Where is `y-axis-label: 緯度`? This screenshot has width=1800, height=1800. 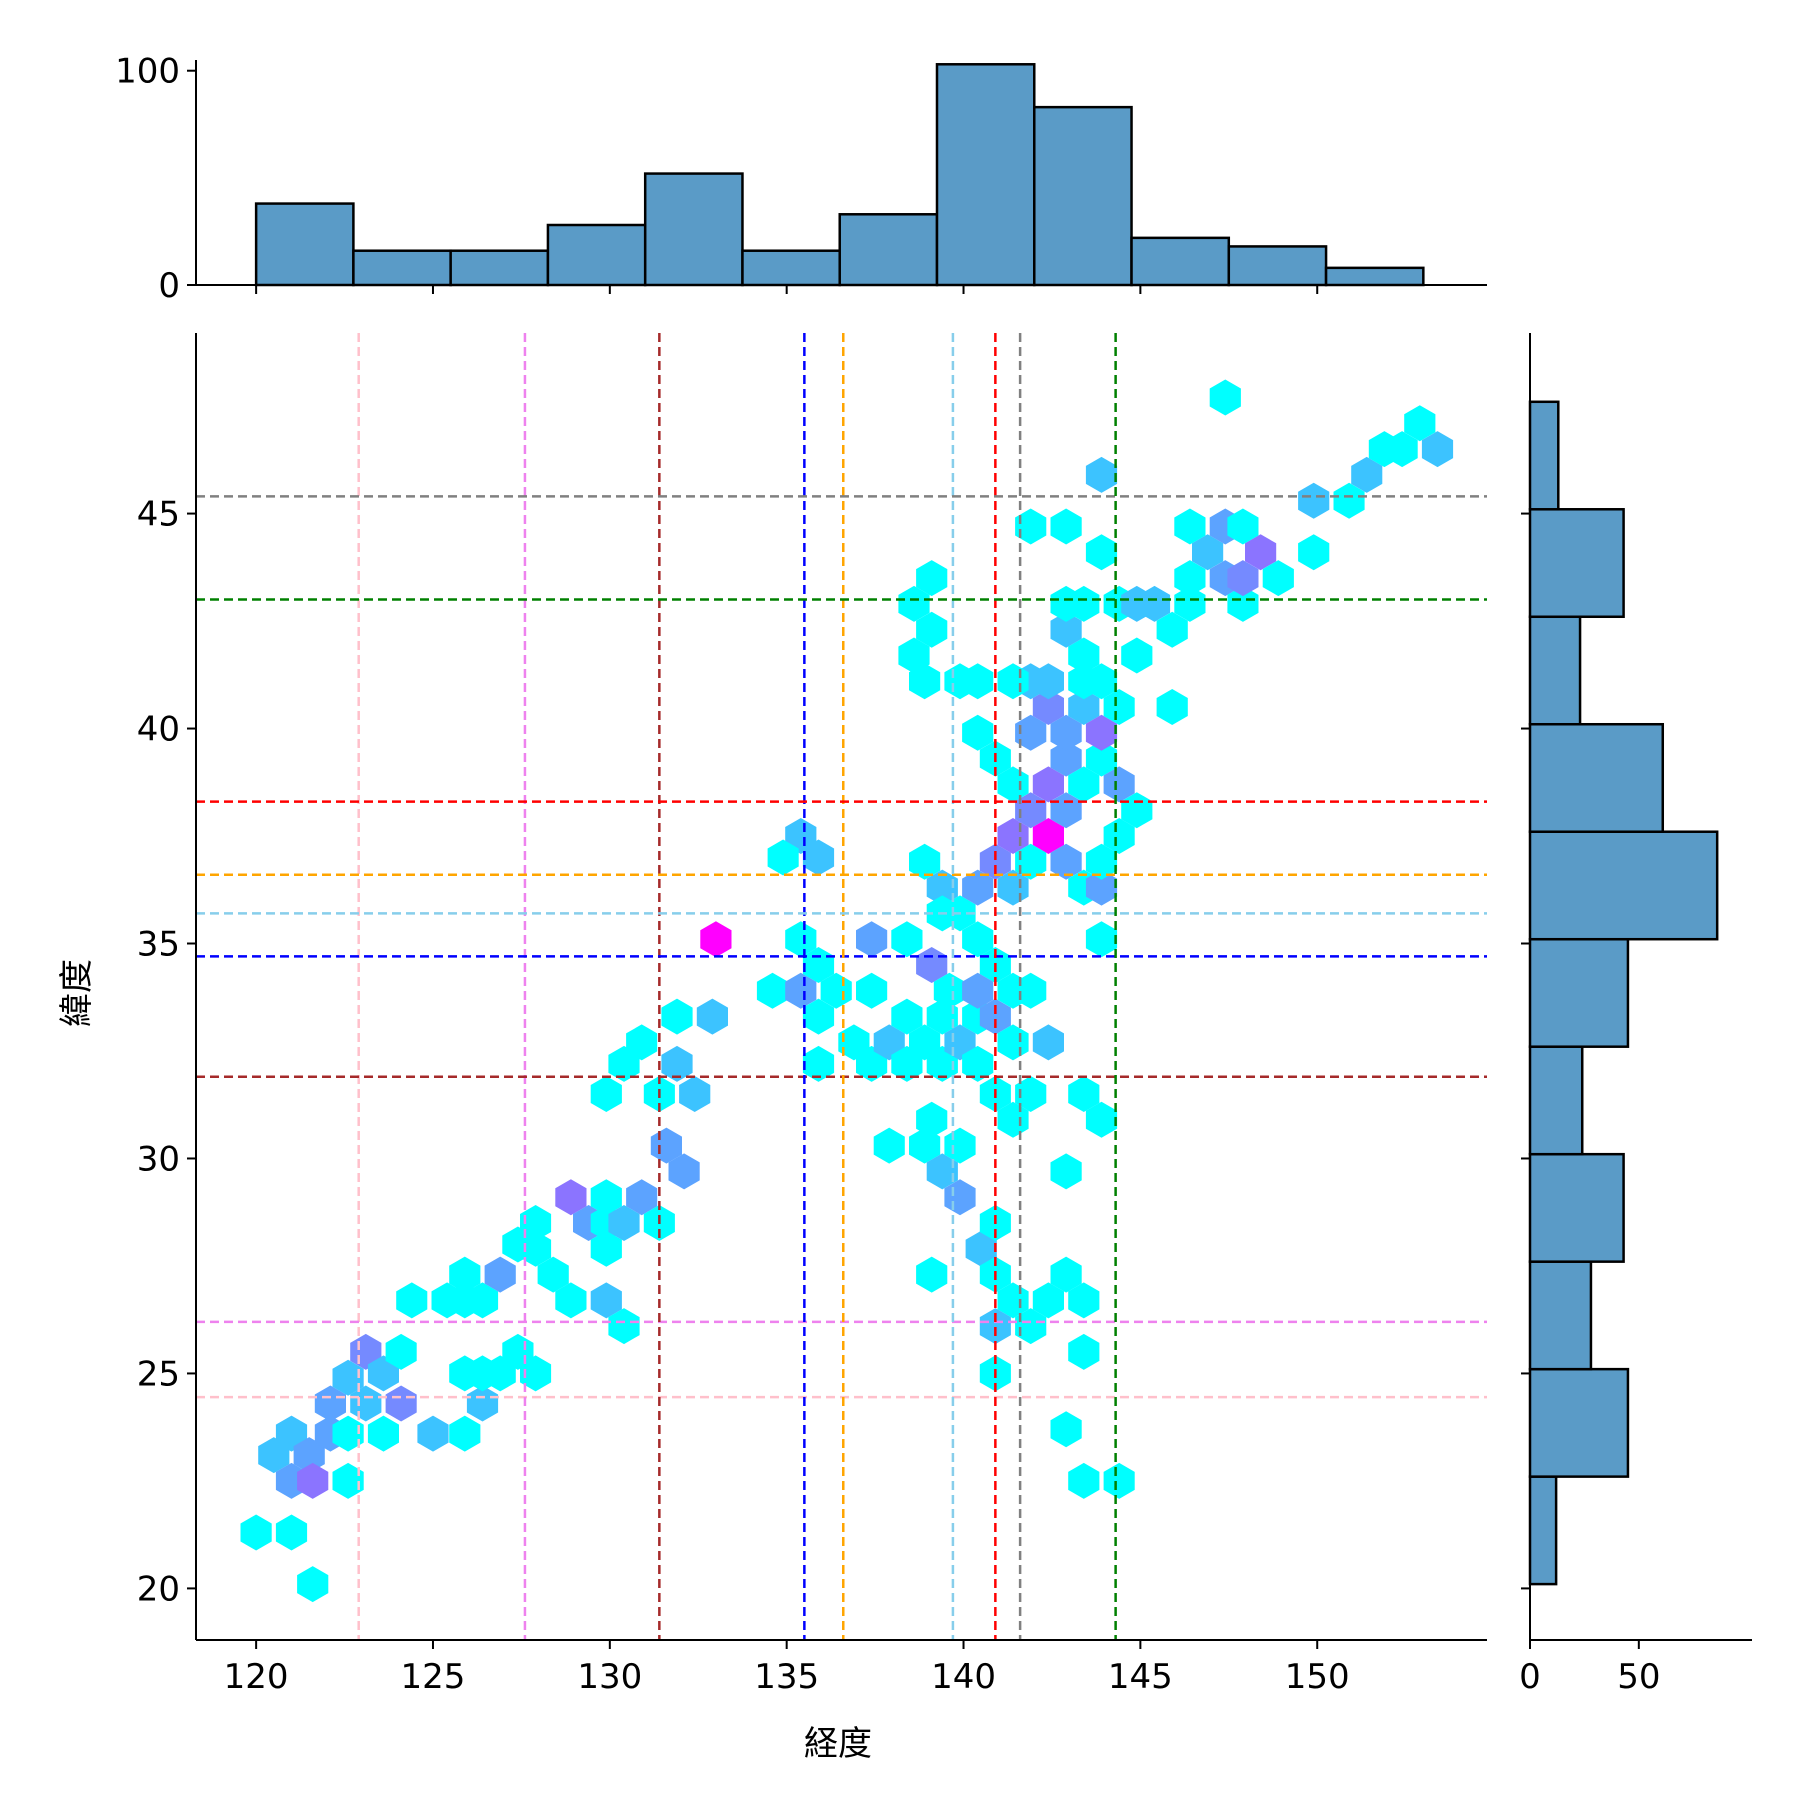
y-axis-label: 緯度 is located at coordinates (77, 993).